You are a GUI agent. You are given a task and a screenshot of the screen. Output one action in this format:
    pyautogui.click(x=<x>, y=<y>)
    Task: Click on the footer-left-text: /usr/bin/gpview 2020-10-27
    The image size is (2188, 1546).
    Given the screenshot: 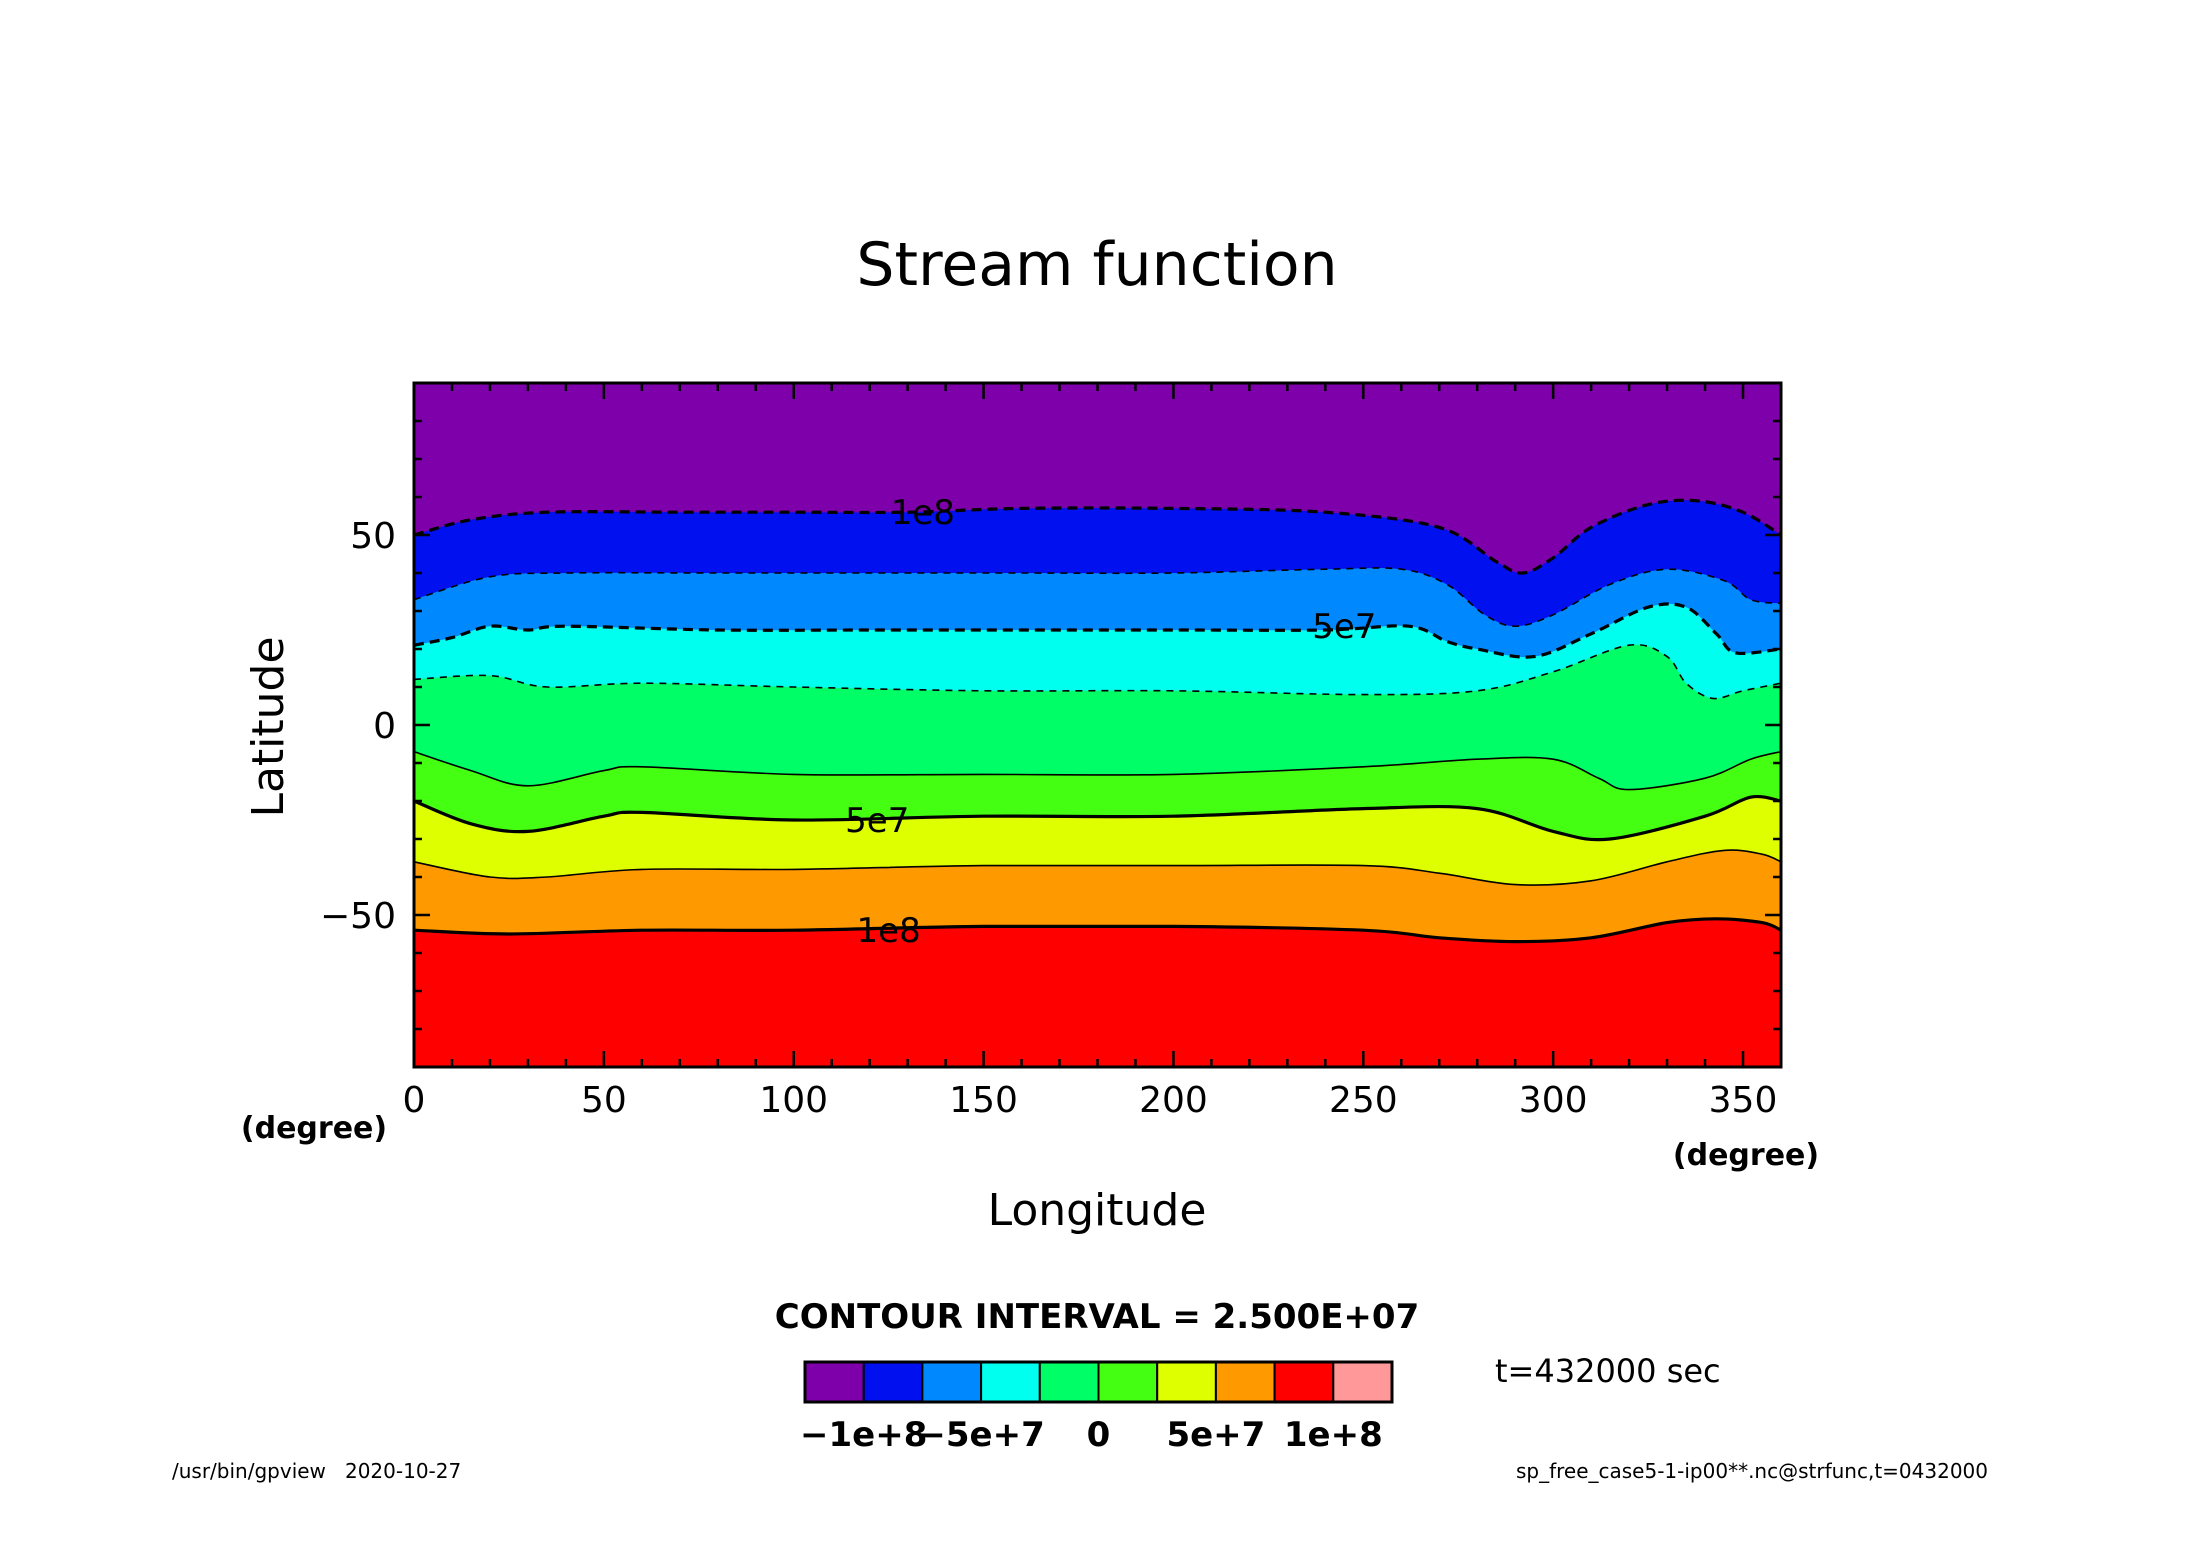 What is the action you would take?
    pyautogui.click(x=316, y=1471)
    